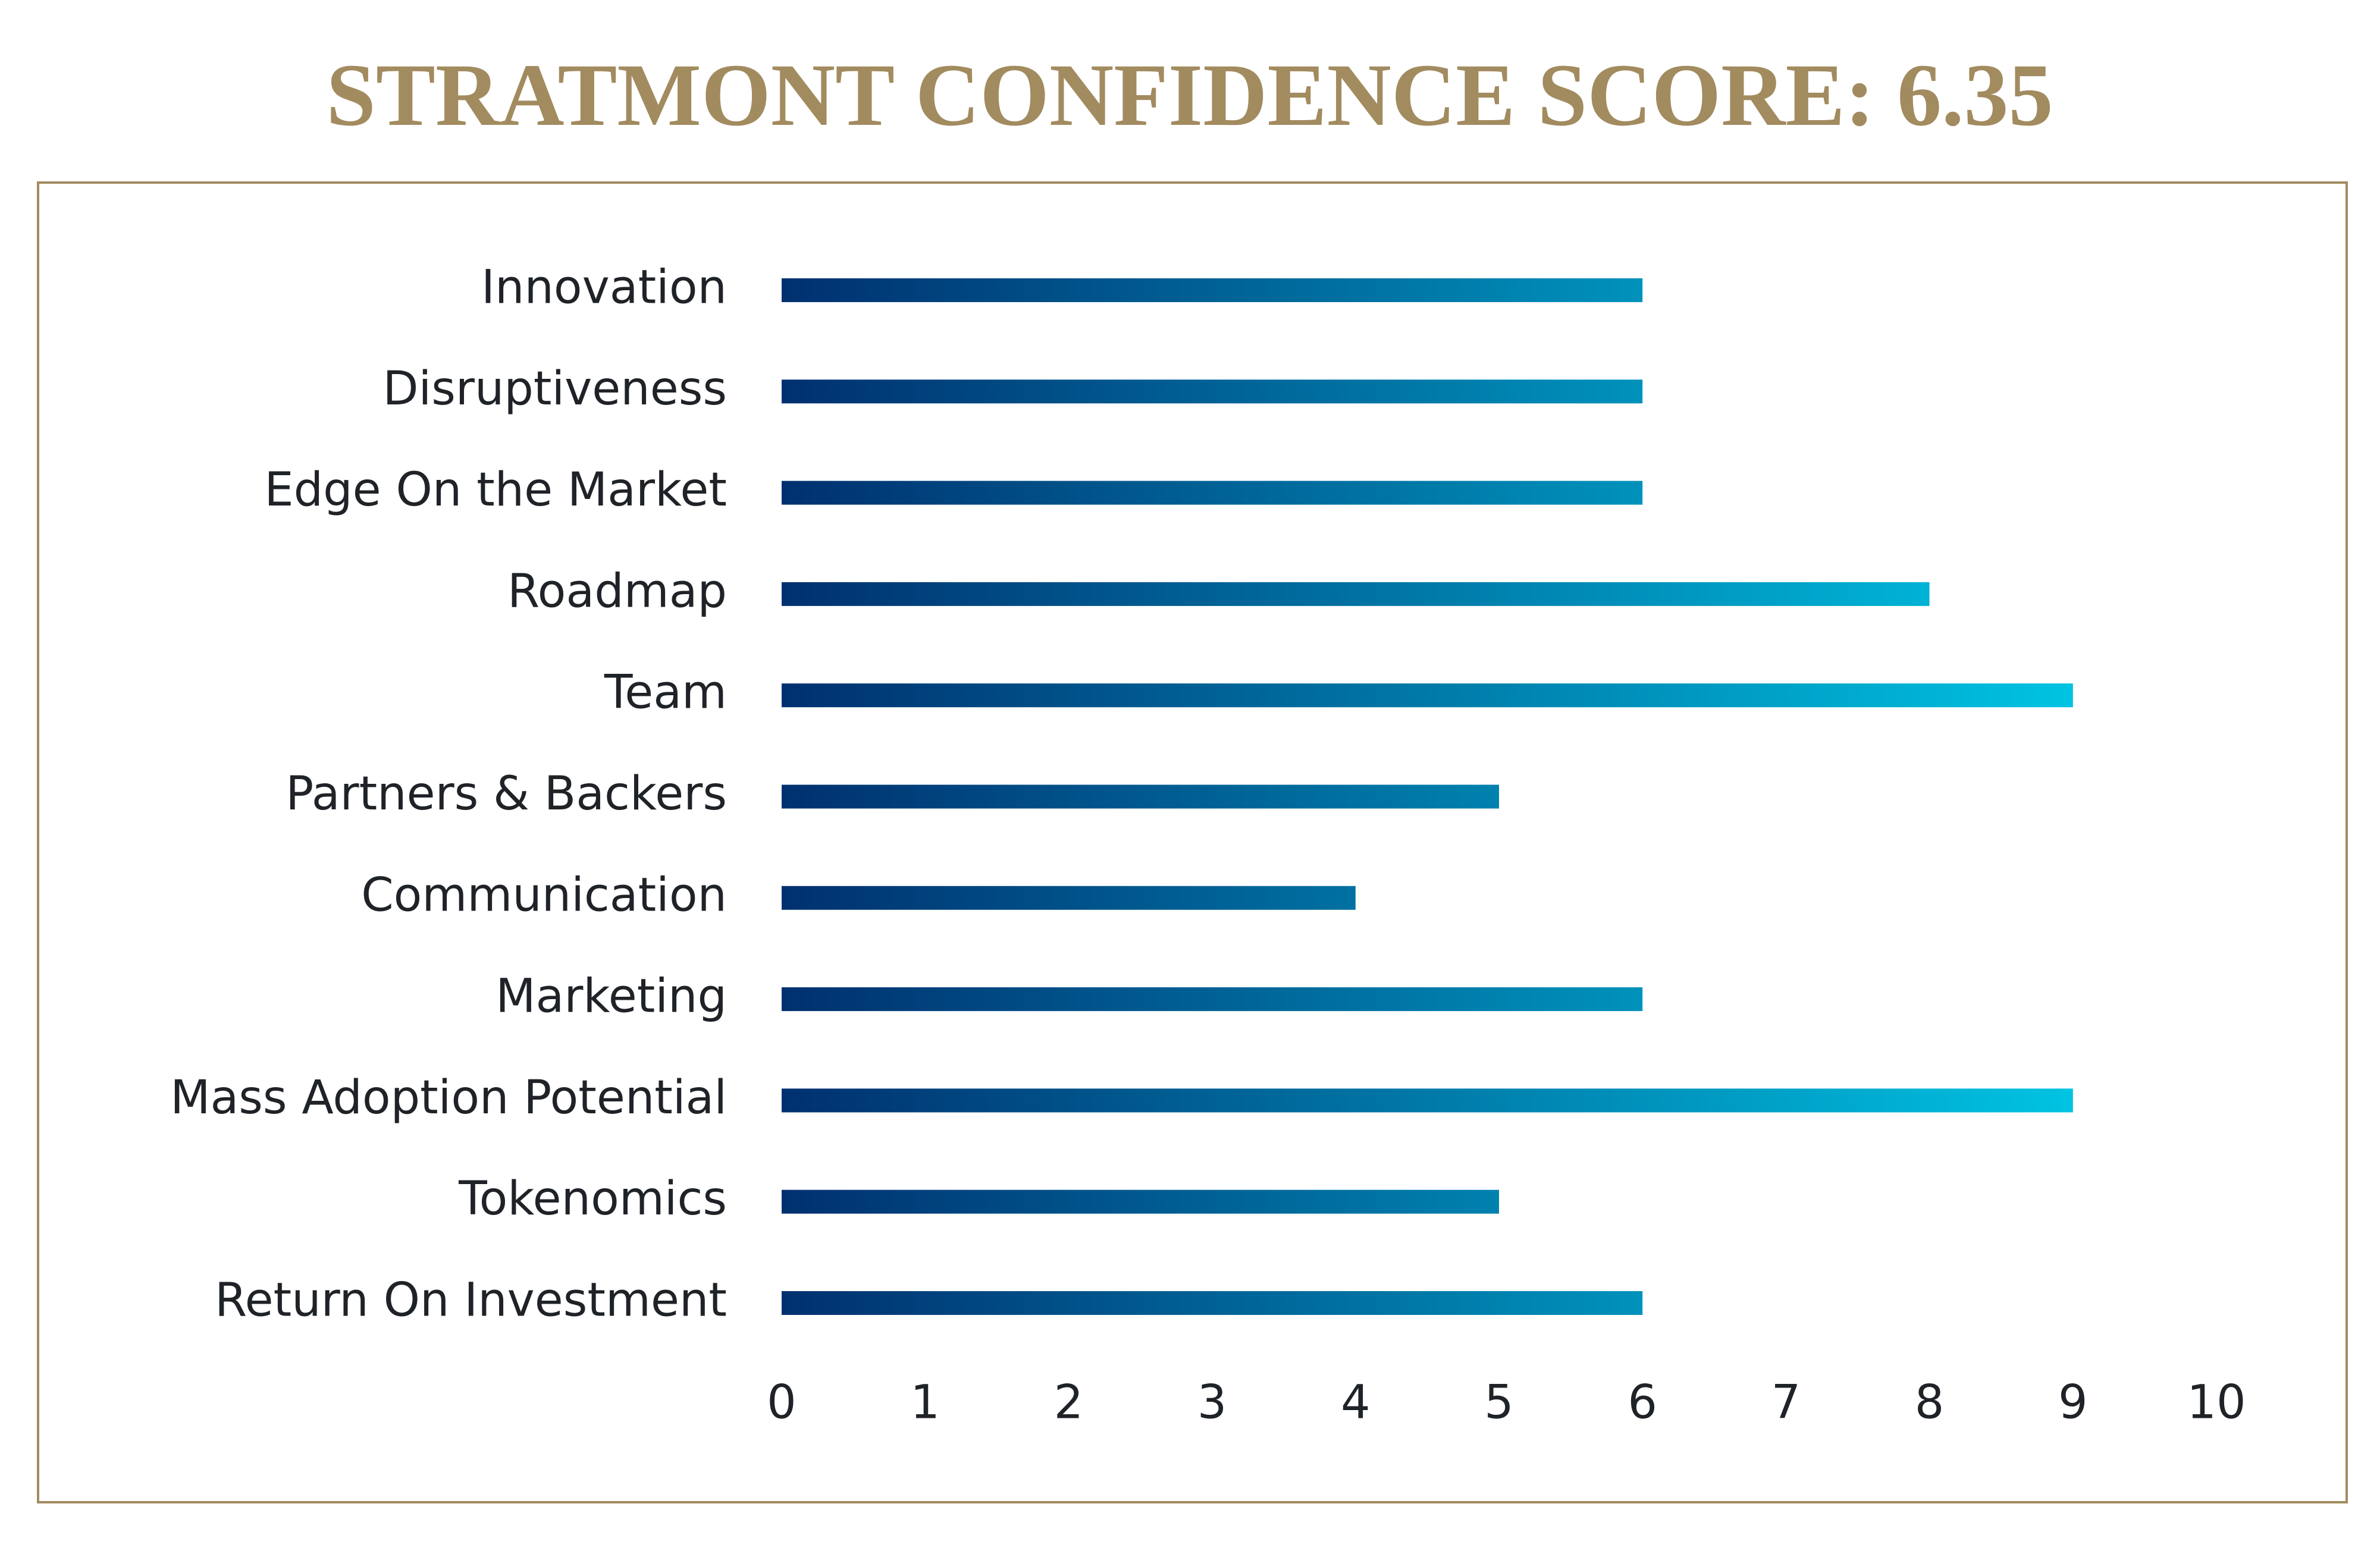 Image resolution: width=2380 pixels, height=1554 pixels. Describe the element at coordinates (665, 693) in the screenshot. I see `y-tick-label: Team` at that location.